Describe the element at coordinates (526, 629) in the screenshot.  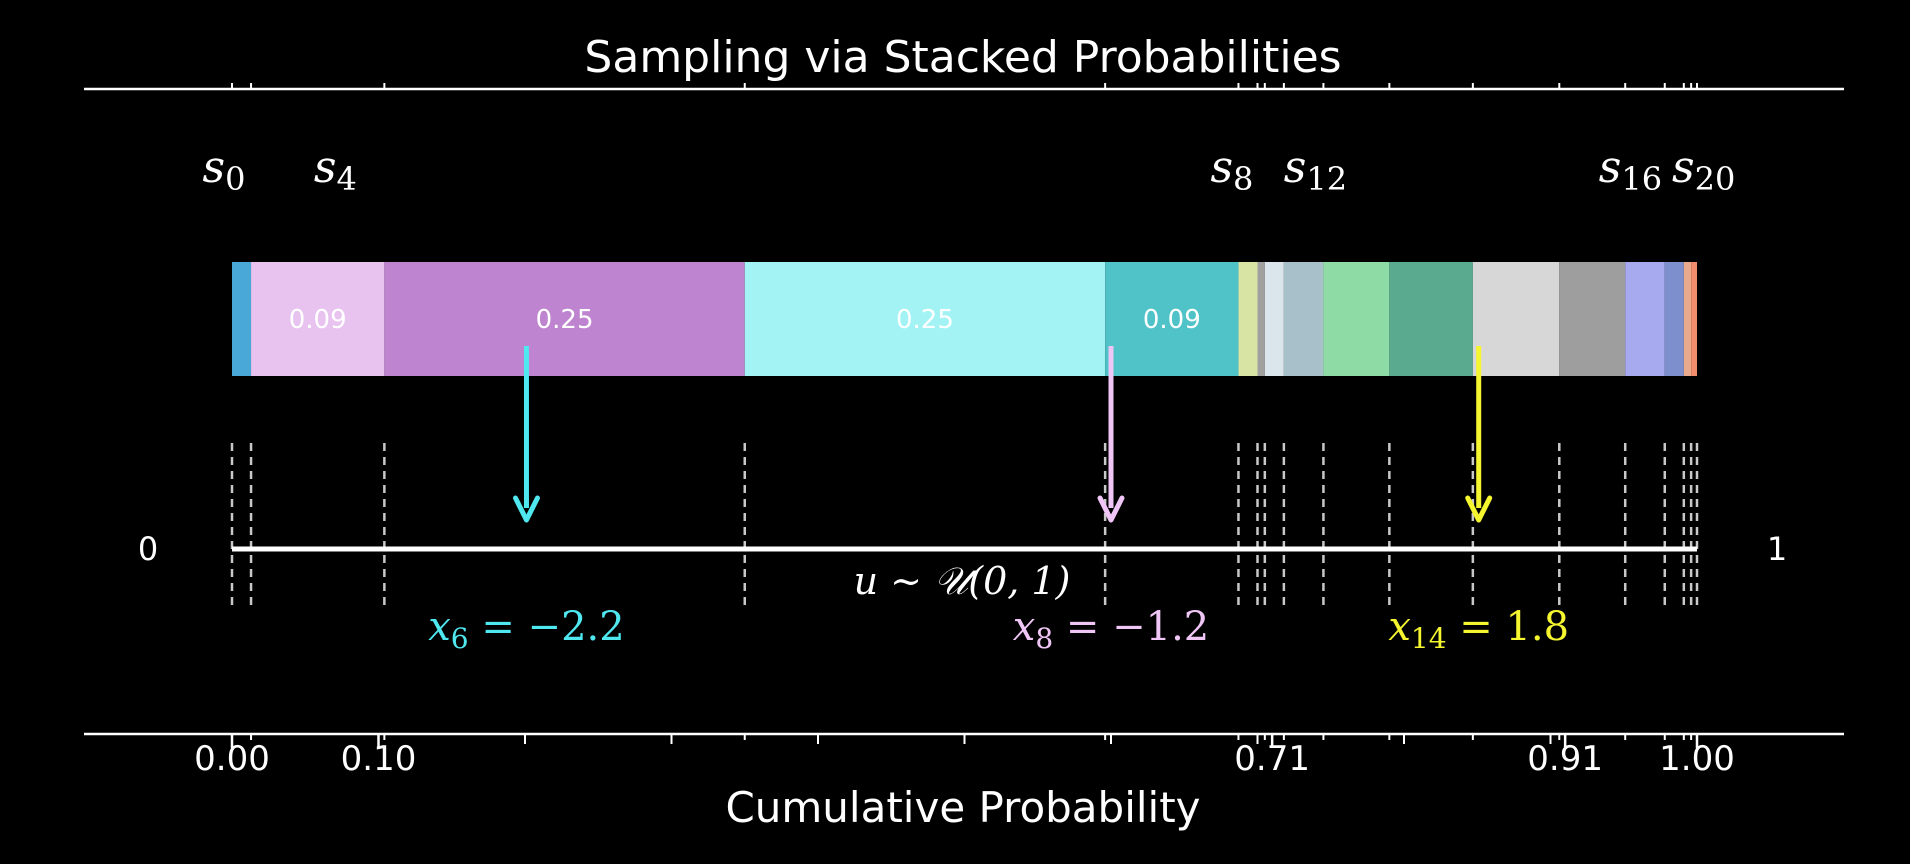
I see `sample-value-label: x6 = −2.2` at that location.